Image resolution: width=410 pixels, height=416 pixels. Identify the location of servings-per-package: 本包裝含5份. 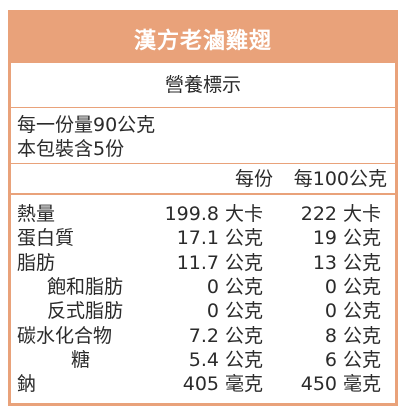
(71, 149).